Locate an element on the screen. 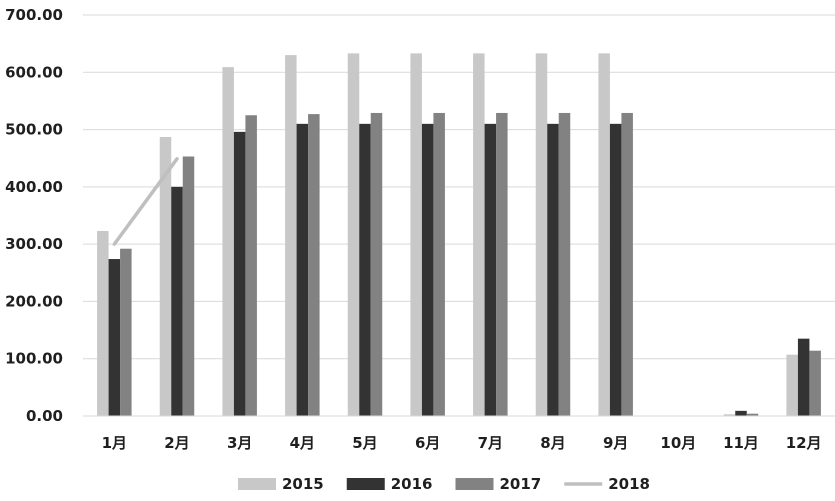 The image size is (835, 501). y-tick-label: 100.00 is located at coordinates (34, 359).